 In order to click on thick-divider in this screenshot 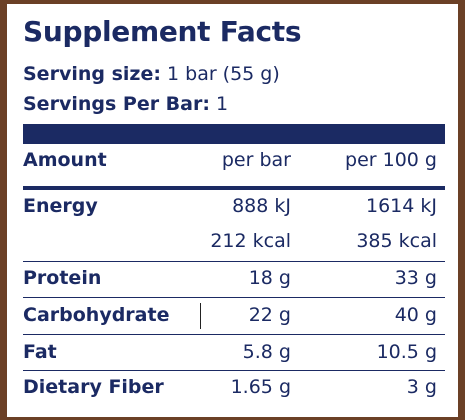, I will do `click(234, 134)`.